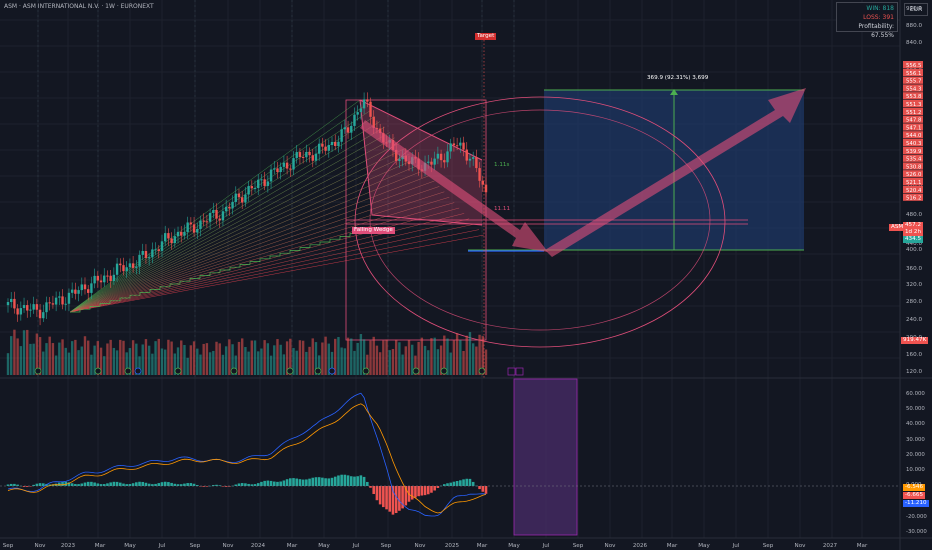  Describe the element at coordinates (675, 172) in the screenshot. I see `up-arrow` at that location.